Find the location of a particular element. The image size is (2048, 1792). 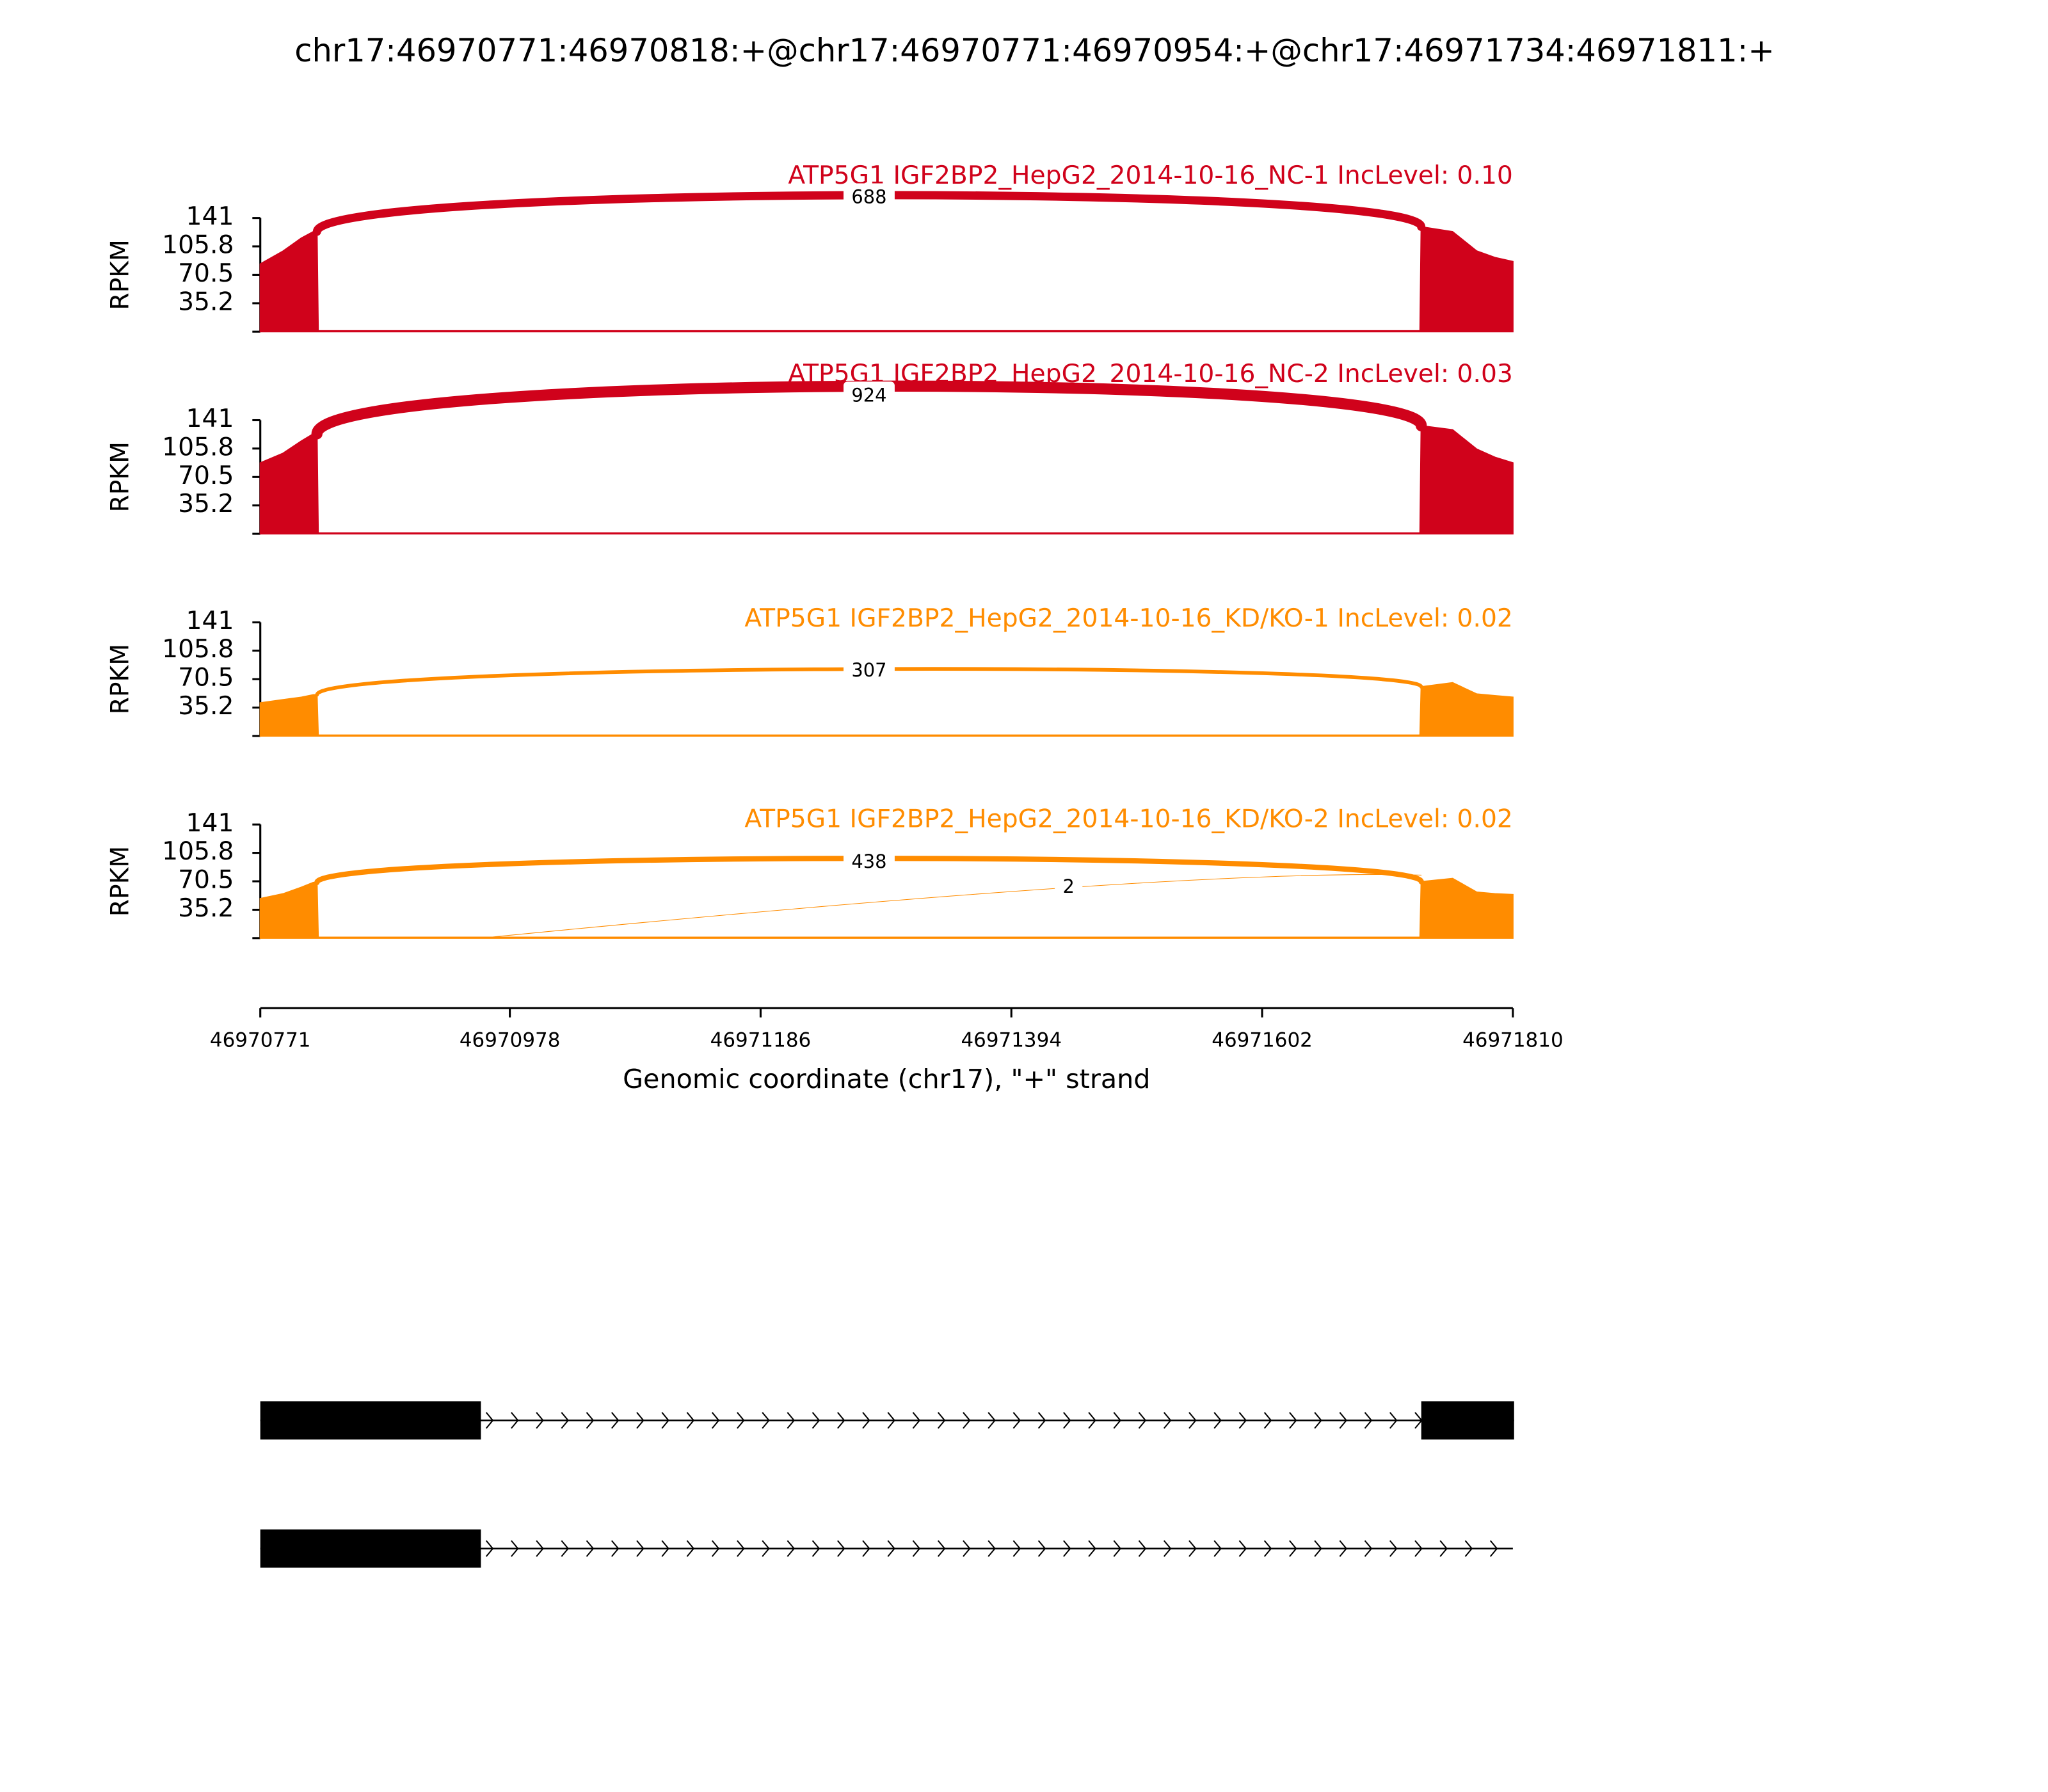

junction-count: 438 is located at coordinates (868, 861).